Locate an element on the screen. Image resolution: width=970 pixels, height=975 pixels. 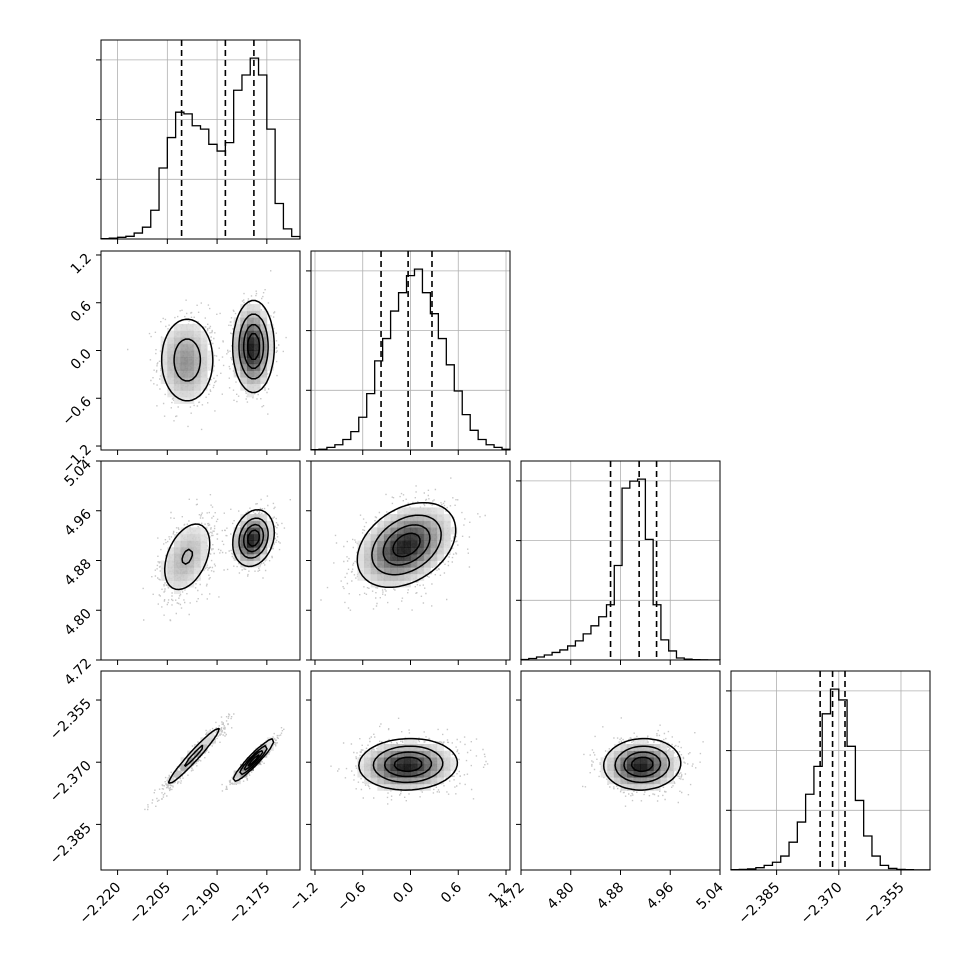
panel-frame is located at coordinates (200, 139).